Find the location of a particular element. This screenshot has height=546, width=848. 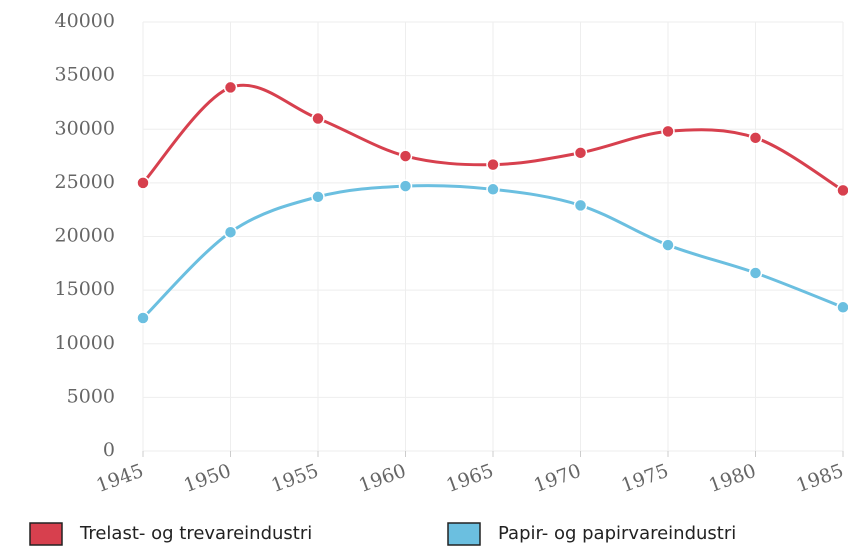

x-tick-label: 1945 is located at coordinates (119, 478).